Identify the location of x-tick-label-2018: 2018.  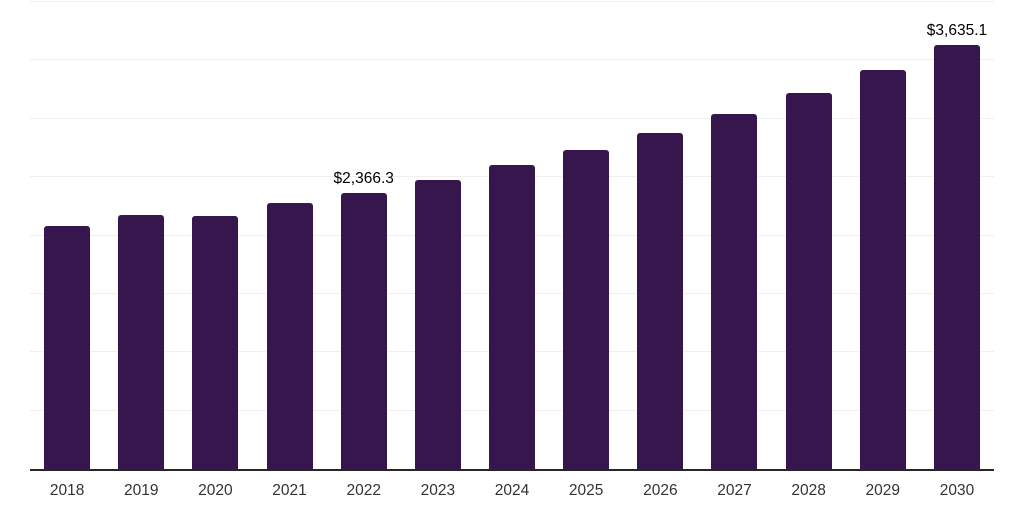
(67, 490).